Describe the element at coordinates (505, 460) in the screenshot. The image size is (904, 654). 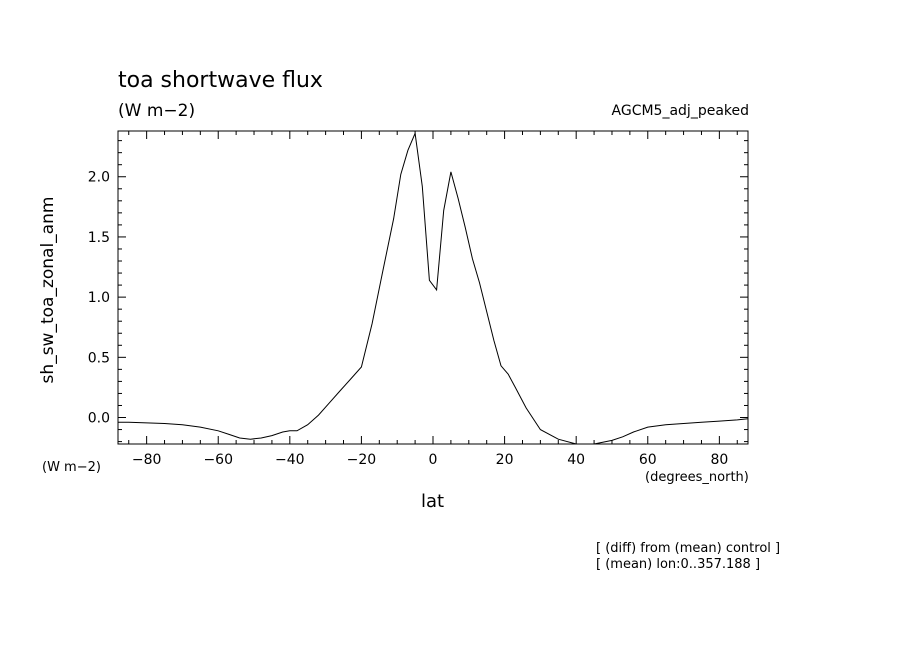
I see `x-tick-label: 20` at that location.